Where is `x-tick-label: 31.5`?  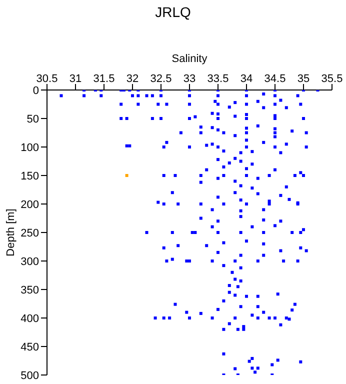
x-tick-label: 31.5 is located at coordinates (104, 79).